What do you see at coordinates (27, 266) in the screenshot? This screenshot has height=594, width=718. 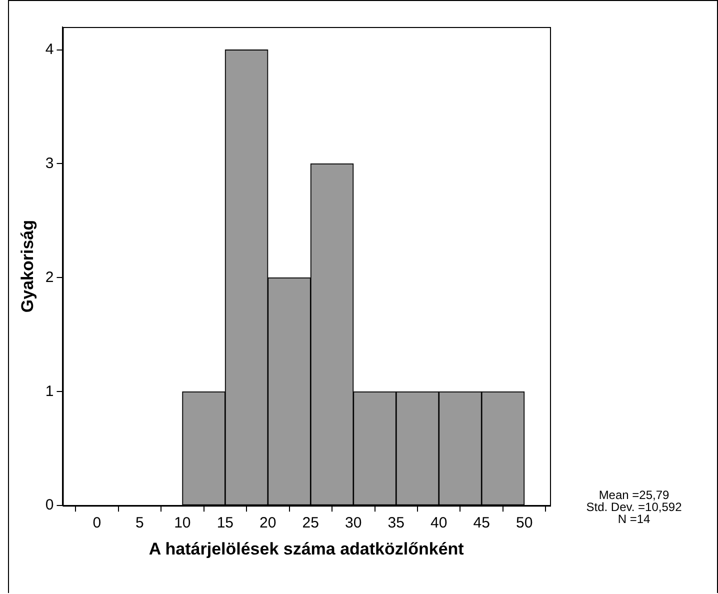 I see `y-axis-title: Gyakoriság` at bounding box center [27, 266].